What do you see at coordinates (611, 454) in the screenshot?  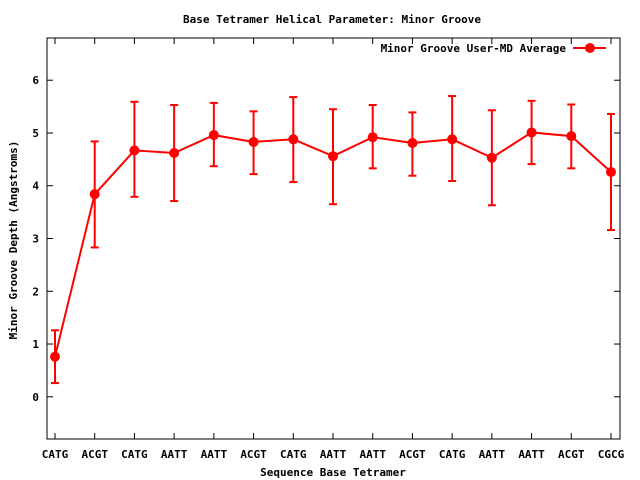 I see `x-tick-label: CGCG` at bounding box center [611, 454].